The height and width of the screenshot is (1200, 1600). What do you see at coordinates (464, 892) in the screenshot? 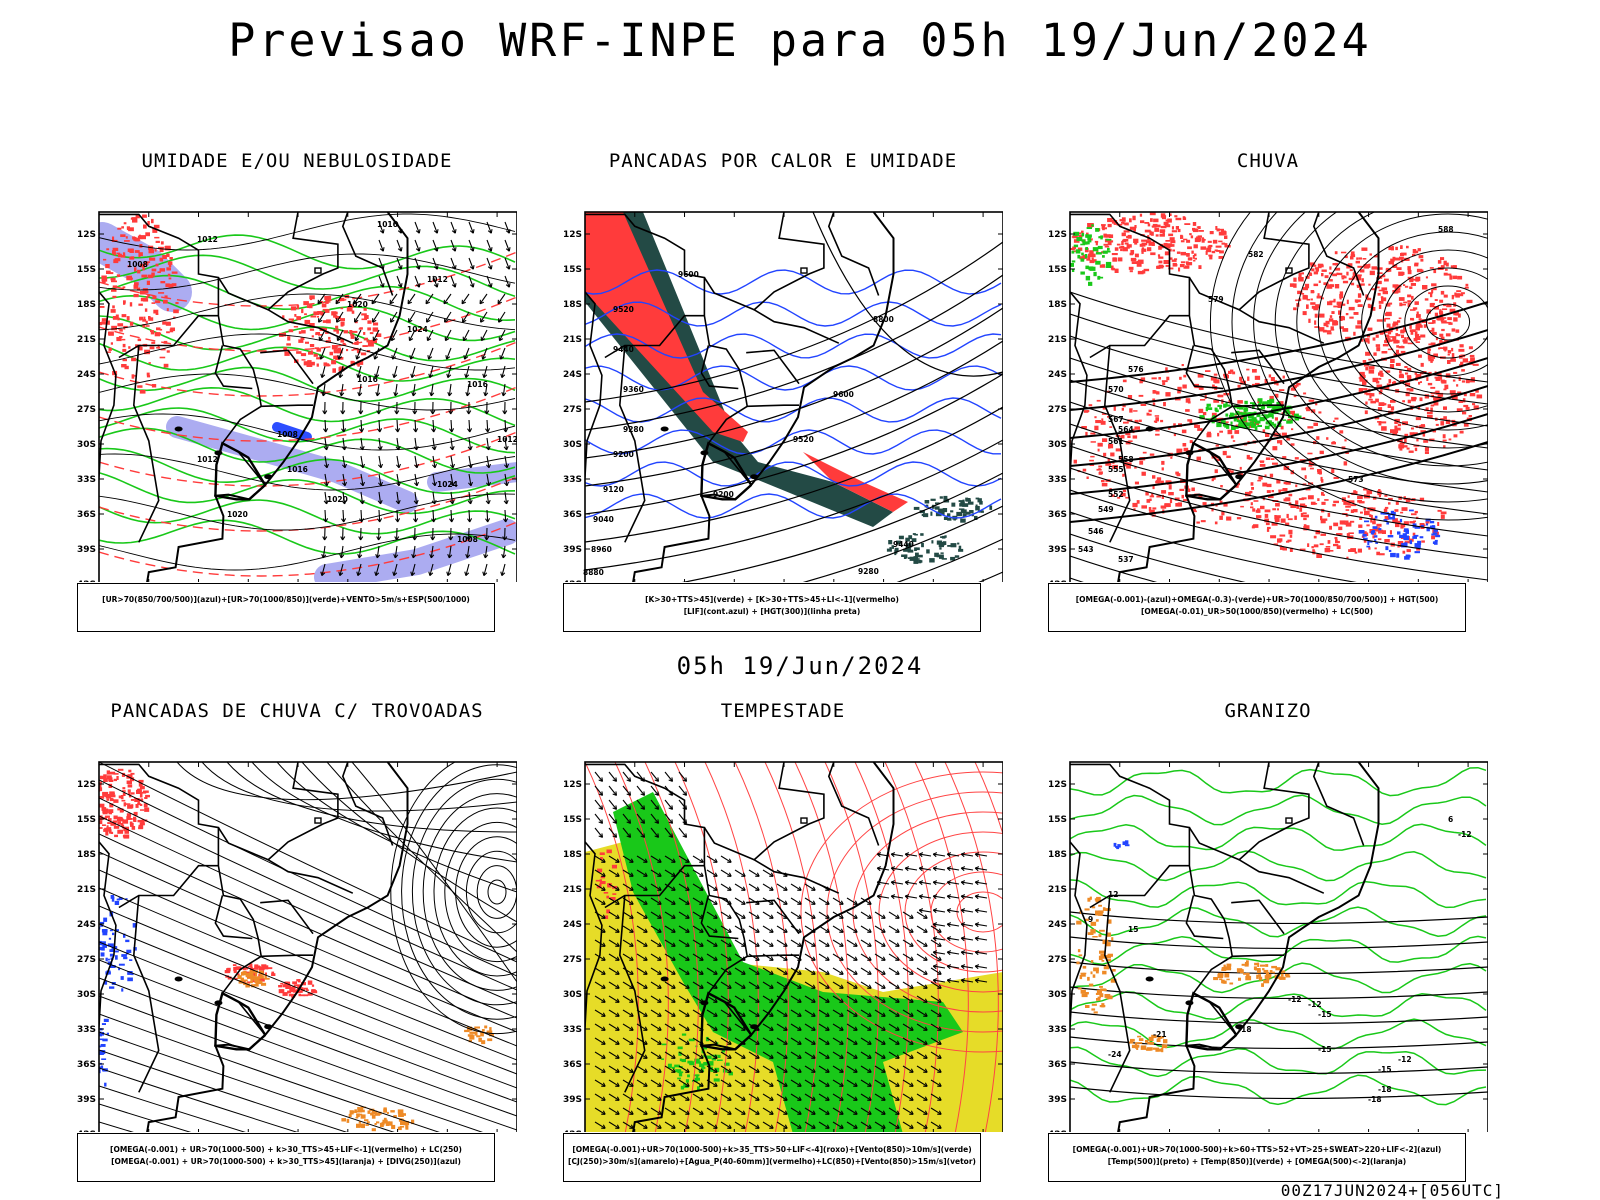
I see `streamline-ring` at bounding box center [464, 892].